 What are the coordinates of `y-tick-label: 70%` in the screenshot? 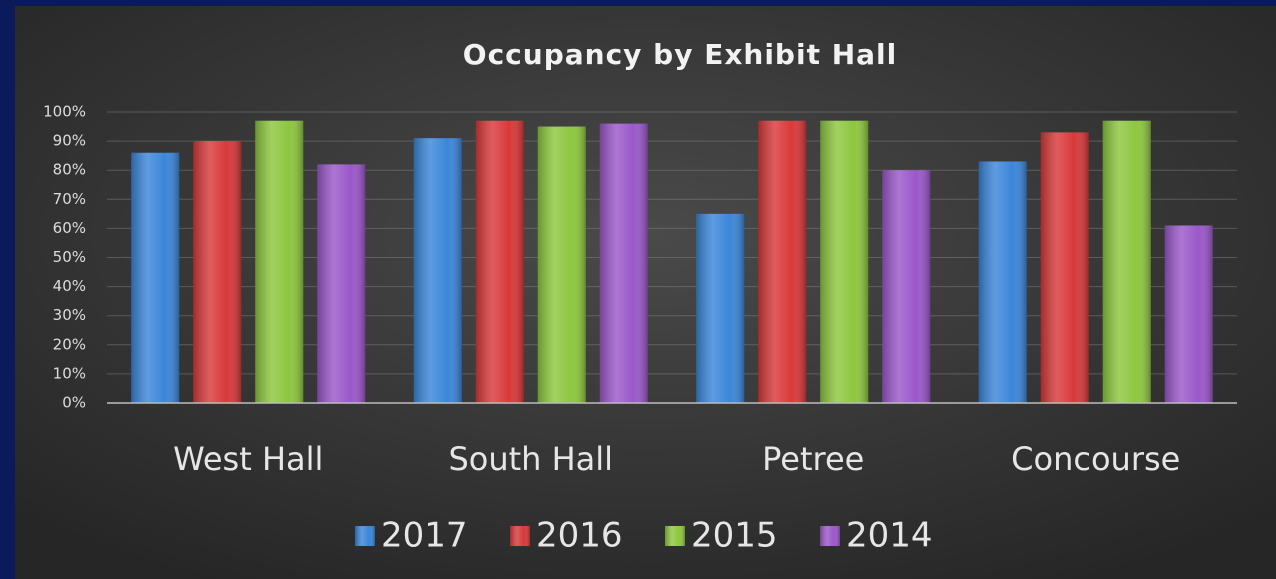 It's located at (69, 199).